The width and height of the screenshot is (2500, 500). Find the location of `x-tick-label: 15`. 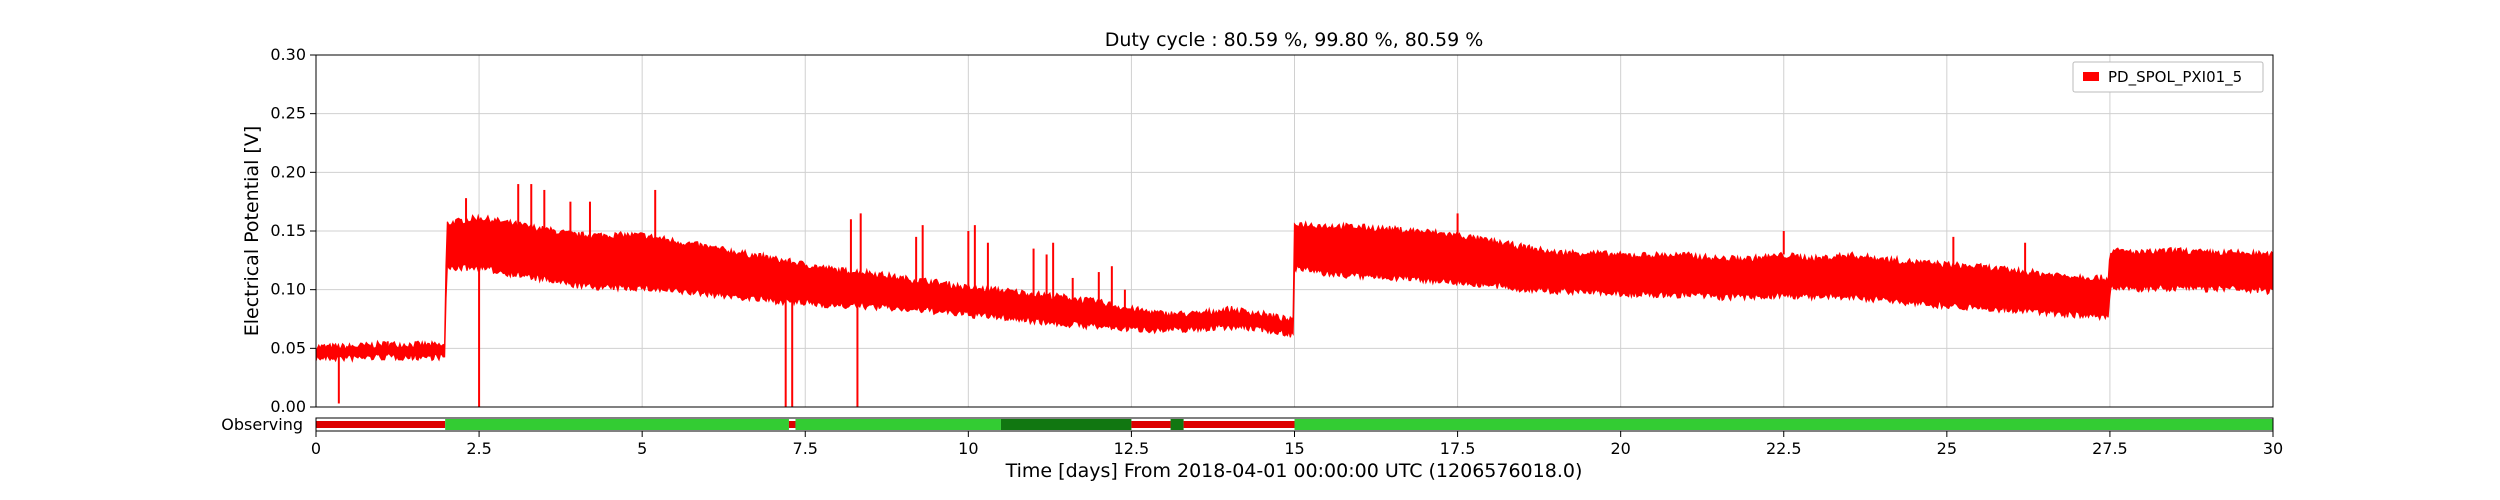

x-tick-label: 15 is located at coordinates (1294, 448).